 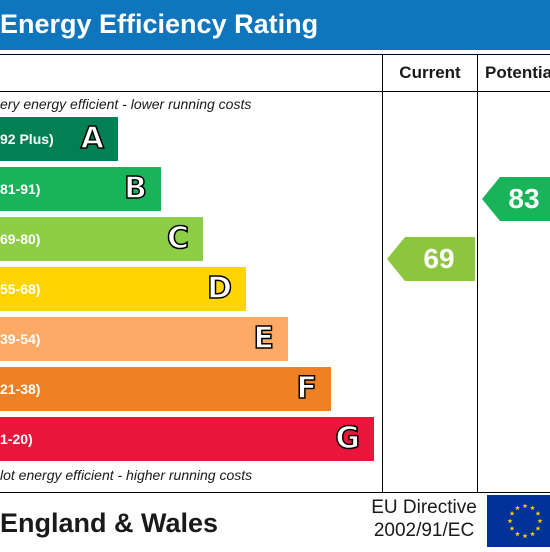 I want to click on eu-flag-icon, so click(x=518, y=521).